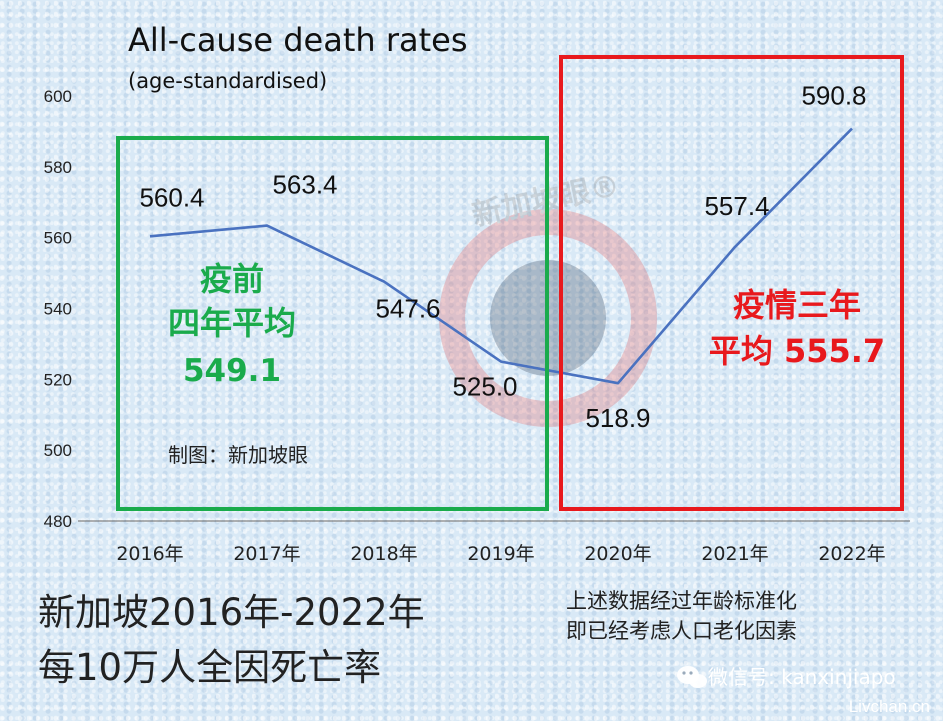  What do you see at coordinates (734, 554) in the screenshot?
I see `x-tick-label: 2021年` at bounding box center [734, 554].